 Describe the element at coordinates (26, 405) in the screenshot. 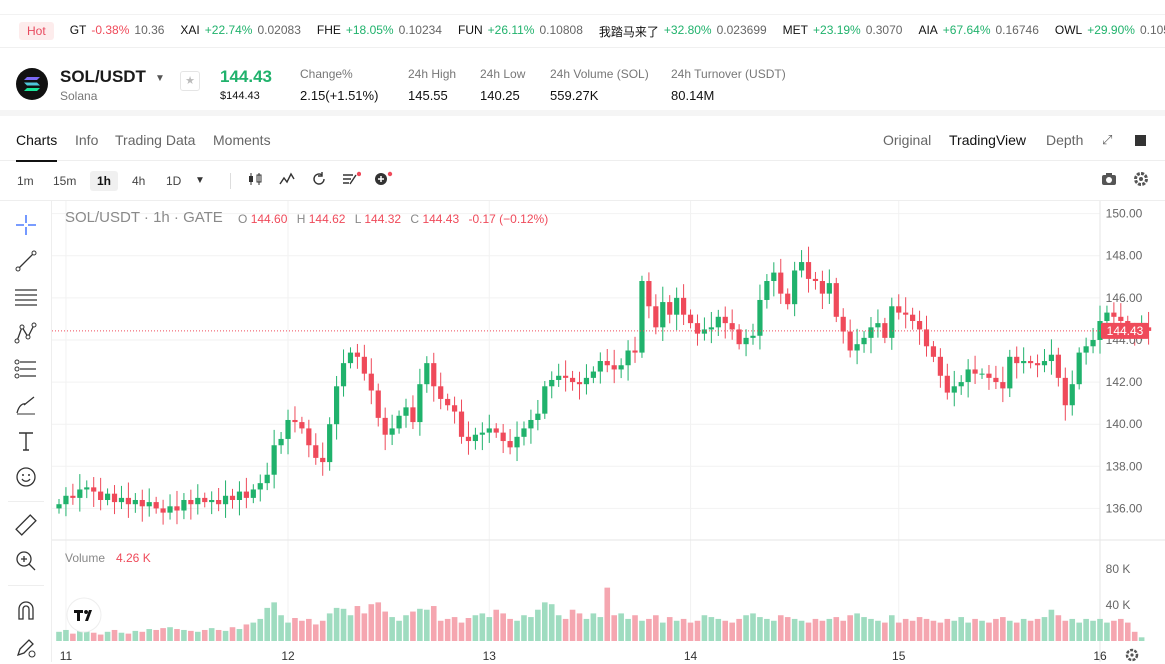

I see `brush-icon` at that location.